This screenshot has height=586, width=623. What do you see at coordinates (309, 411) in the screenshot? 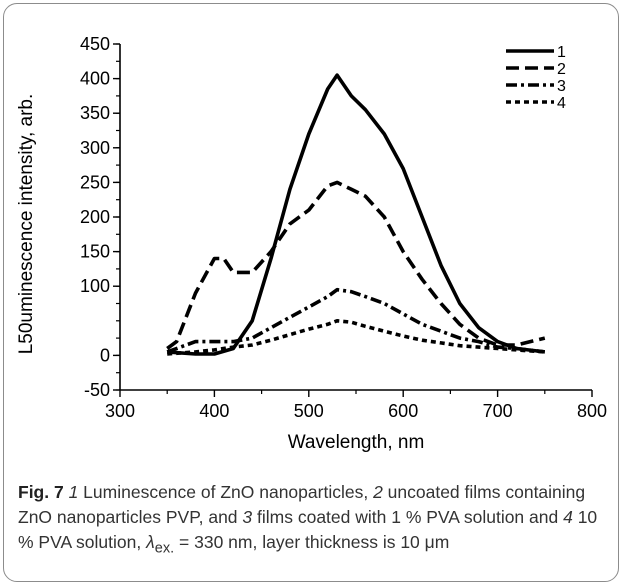
I see `x-tick-label: 500` at bounding box center [309, 411].